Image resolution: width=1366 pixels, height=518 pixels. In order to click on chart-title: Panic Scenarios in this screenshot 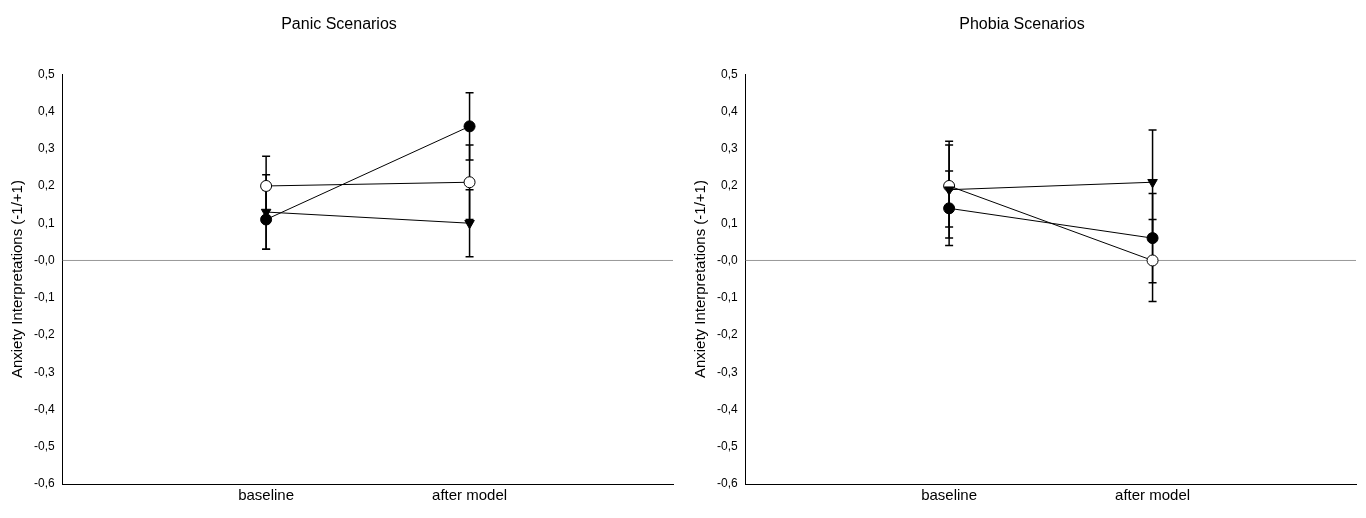, I will do `click(339, 24)`.